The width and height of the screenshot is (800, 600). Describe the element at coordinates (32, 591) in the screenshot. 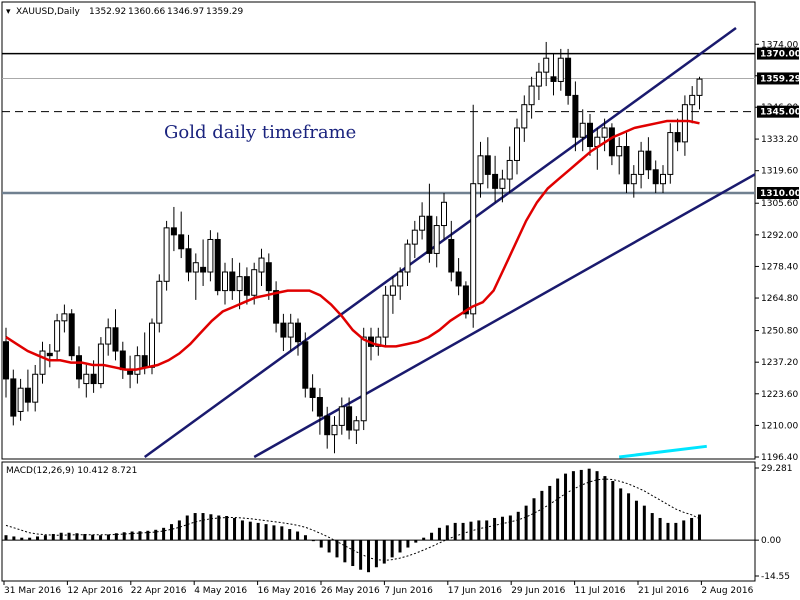

I see `time-tick-label: 31 Mar 2016` at that location.